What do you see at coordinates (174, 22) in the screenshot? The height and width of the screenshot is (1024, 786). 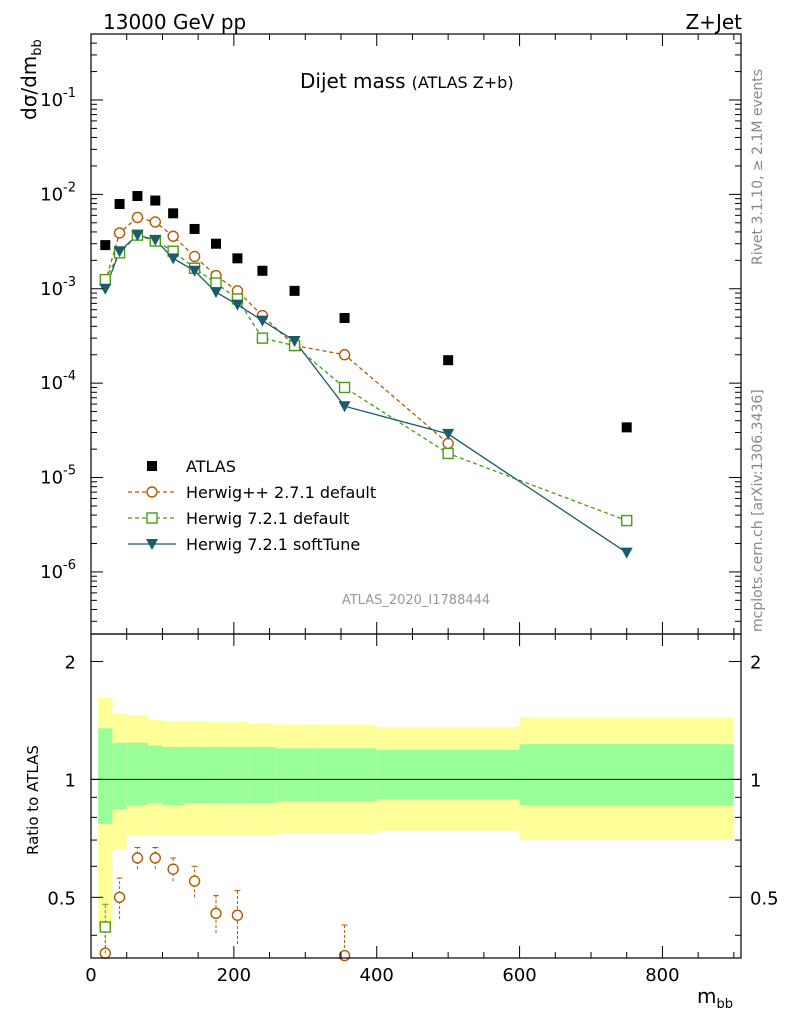 I see `energy-label: 13000 GeV pp` at bounding box center [174, 22].